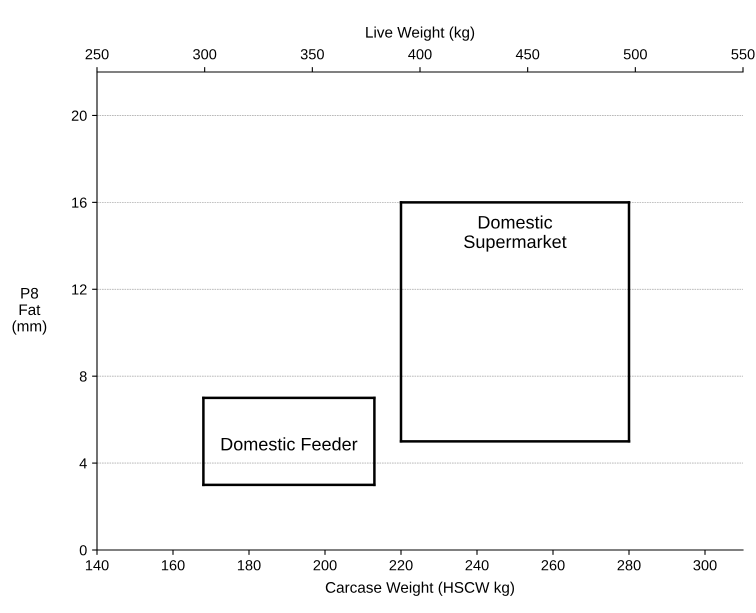  Describe the element at coordinates (629, 565) in the screenshot. I see `x-tick-label: 280` at that location.